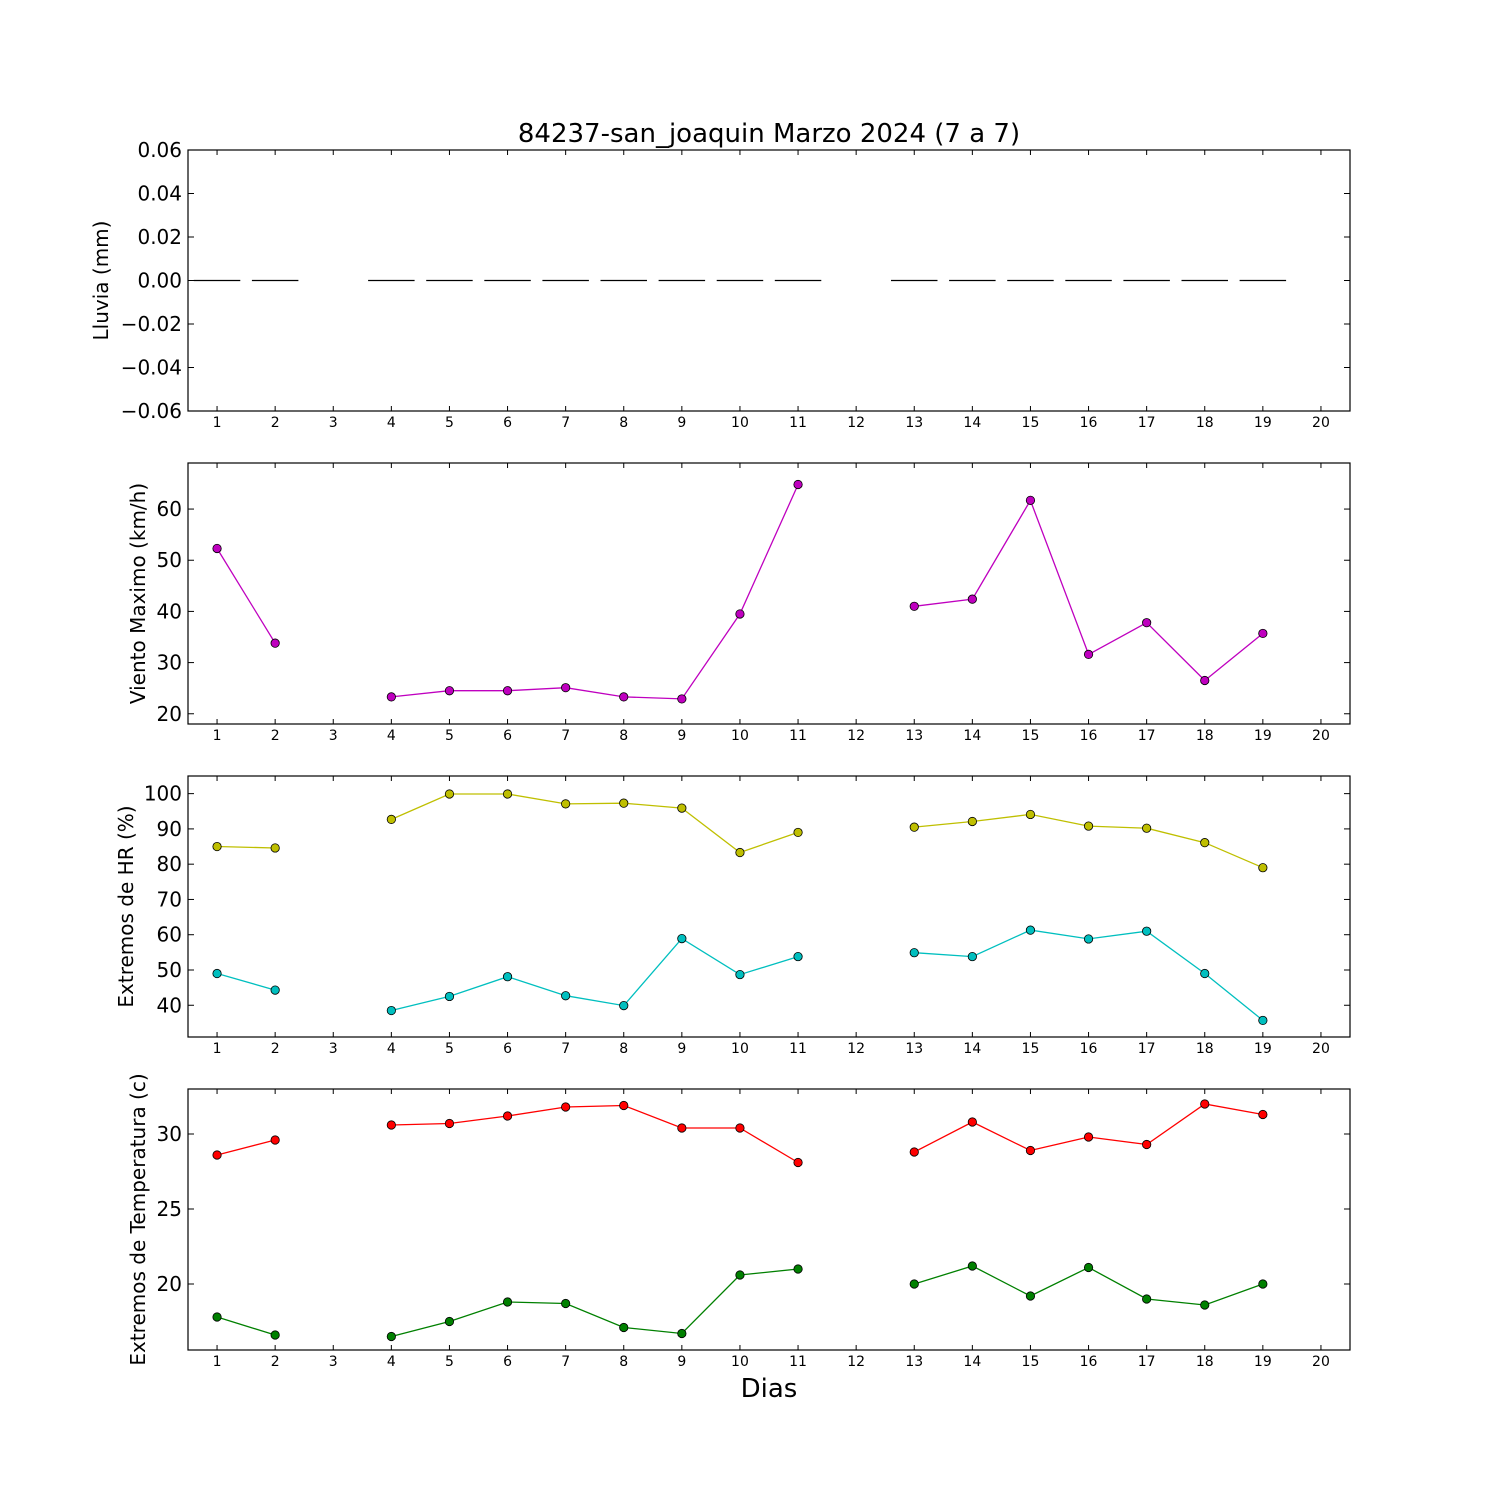 This screenshot has width=1500, height=1500. What do you see at coordinates (391, 736) in the screenshot?
I see `x-tick-label: 4` at bounding box center [391, 736].